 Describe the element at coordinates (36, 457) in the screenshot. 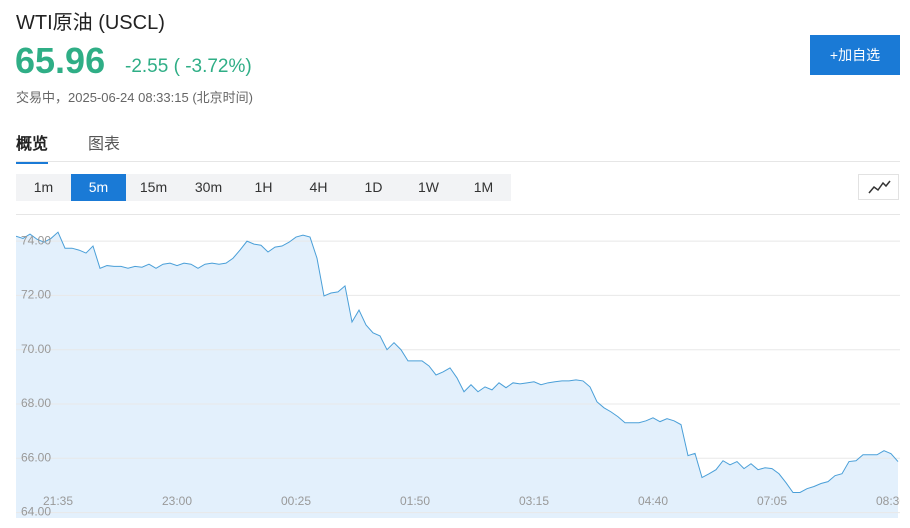

I see `y-tick-label: 66.00` at that location.